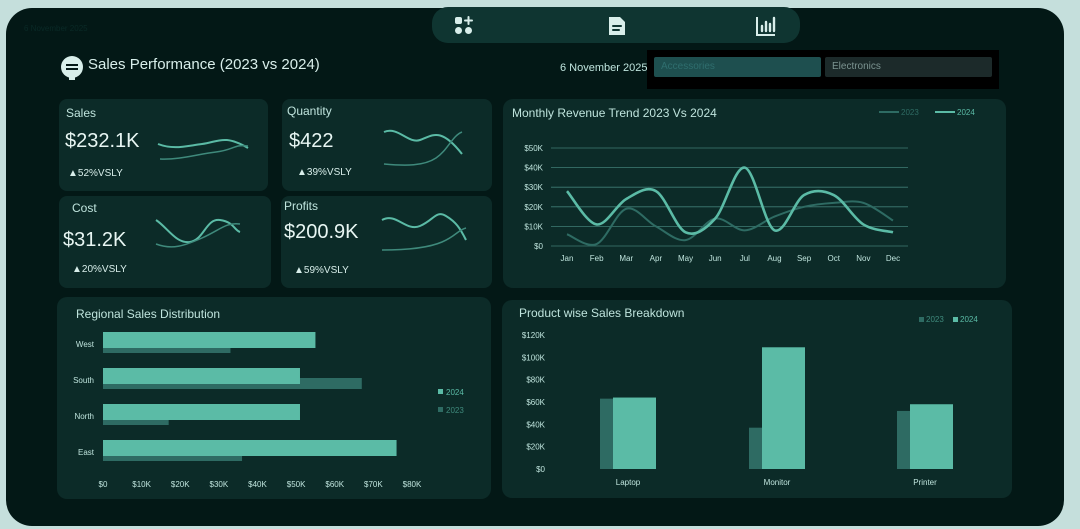 The width and height of the screenshot is (1080, 529). Describe the element at coordinates (908, 67) in the screenshot. I see `slicer-item-electronics: Electronics` at that location.